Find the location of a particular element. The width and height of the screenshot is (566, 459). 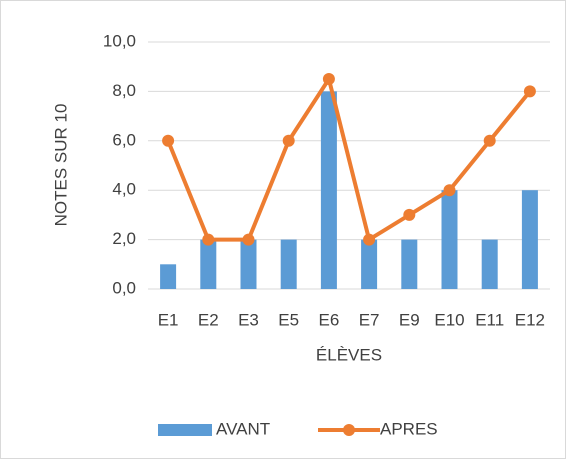

x-tick-label: E5 is located at coordinates (288, 319).